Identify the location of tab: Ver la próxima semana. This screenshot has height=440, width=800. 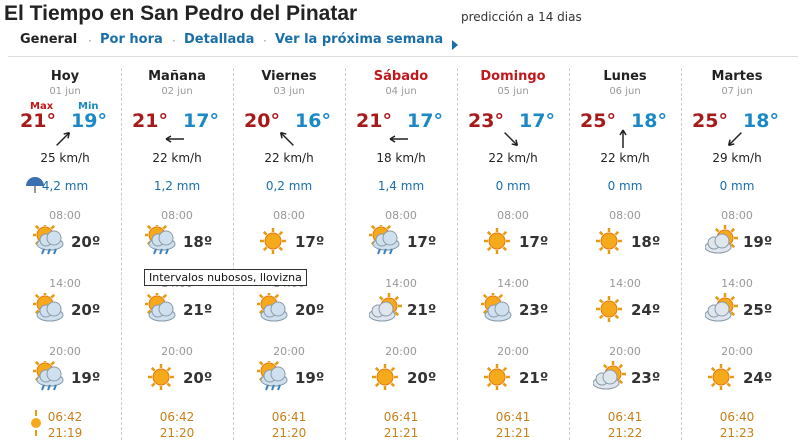
(359, 39).